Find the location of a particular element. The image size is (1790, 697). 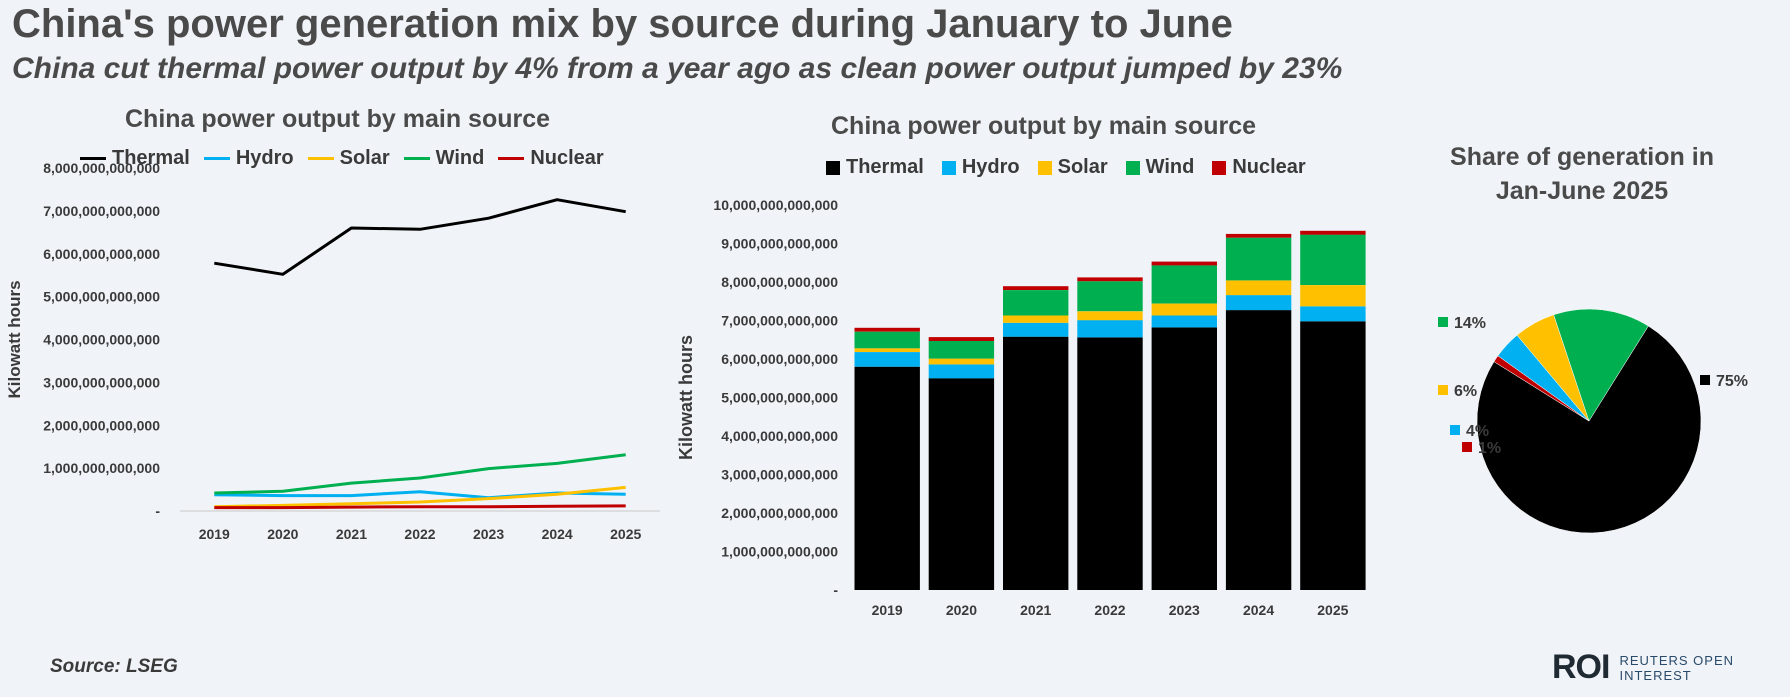

bar-chart-title: China power output by main source is located at coordinates (1044, 126).